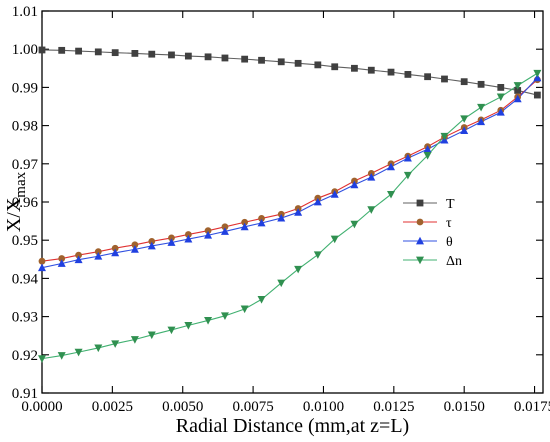 This screenshot has height=442, width=550. I want to click on x-tick-label: 0.0050, so click(182, 407).